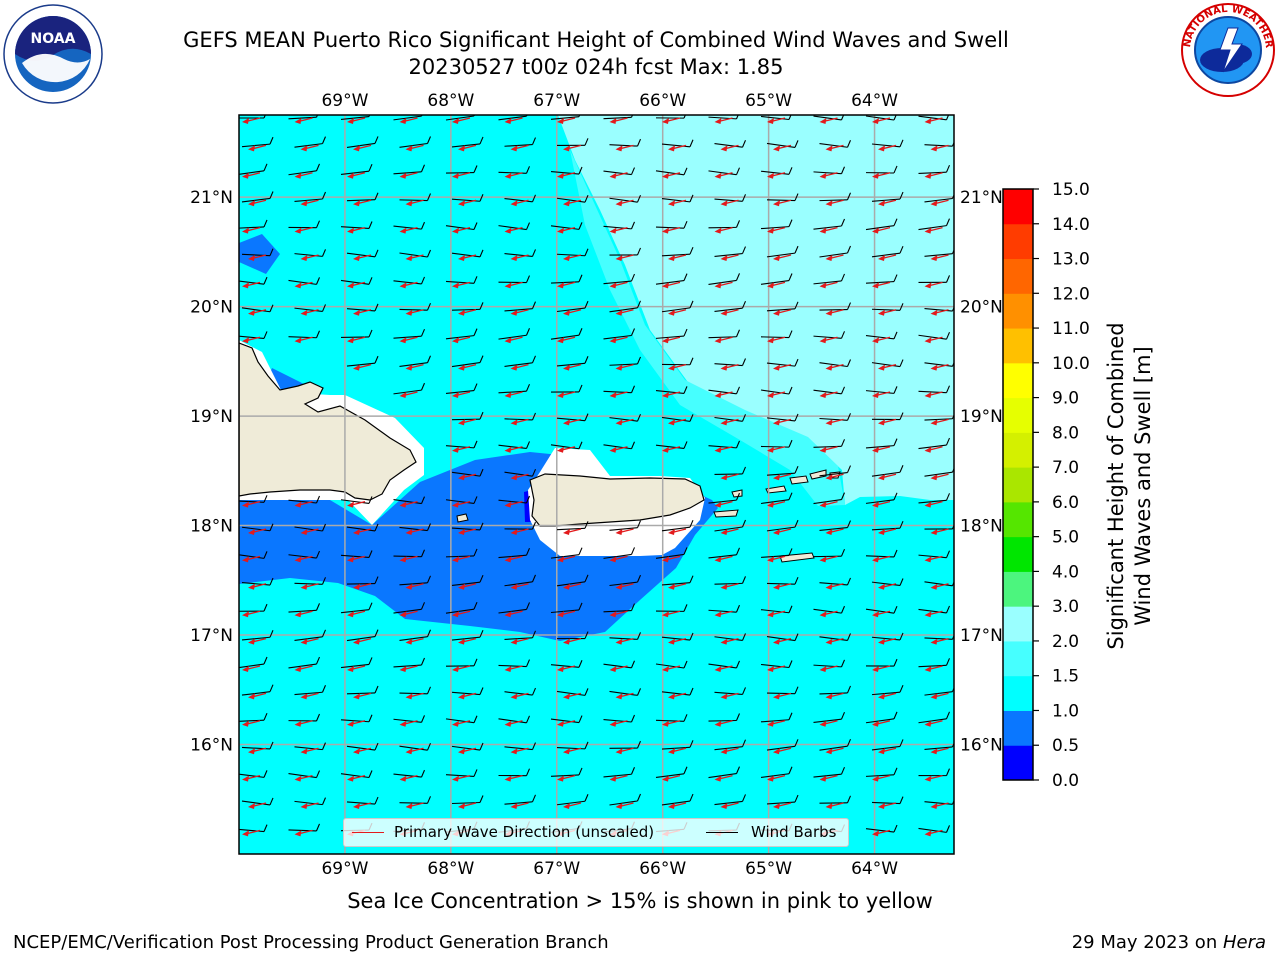 The height and width of the screenshot is (960, 1280). I want to click on lon-tick-top: 68°W, so click(450, 101).